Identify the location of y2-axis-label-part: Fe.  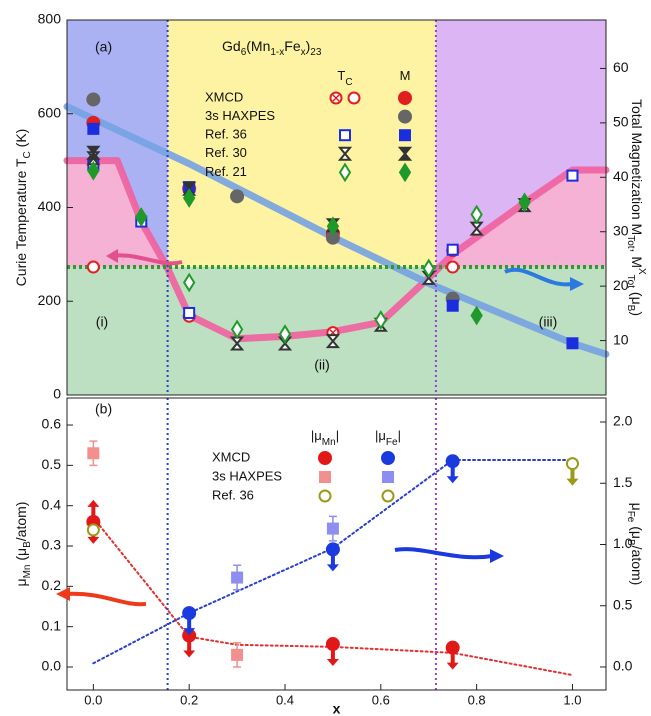
(630, 517).